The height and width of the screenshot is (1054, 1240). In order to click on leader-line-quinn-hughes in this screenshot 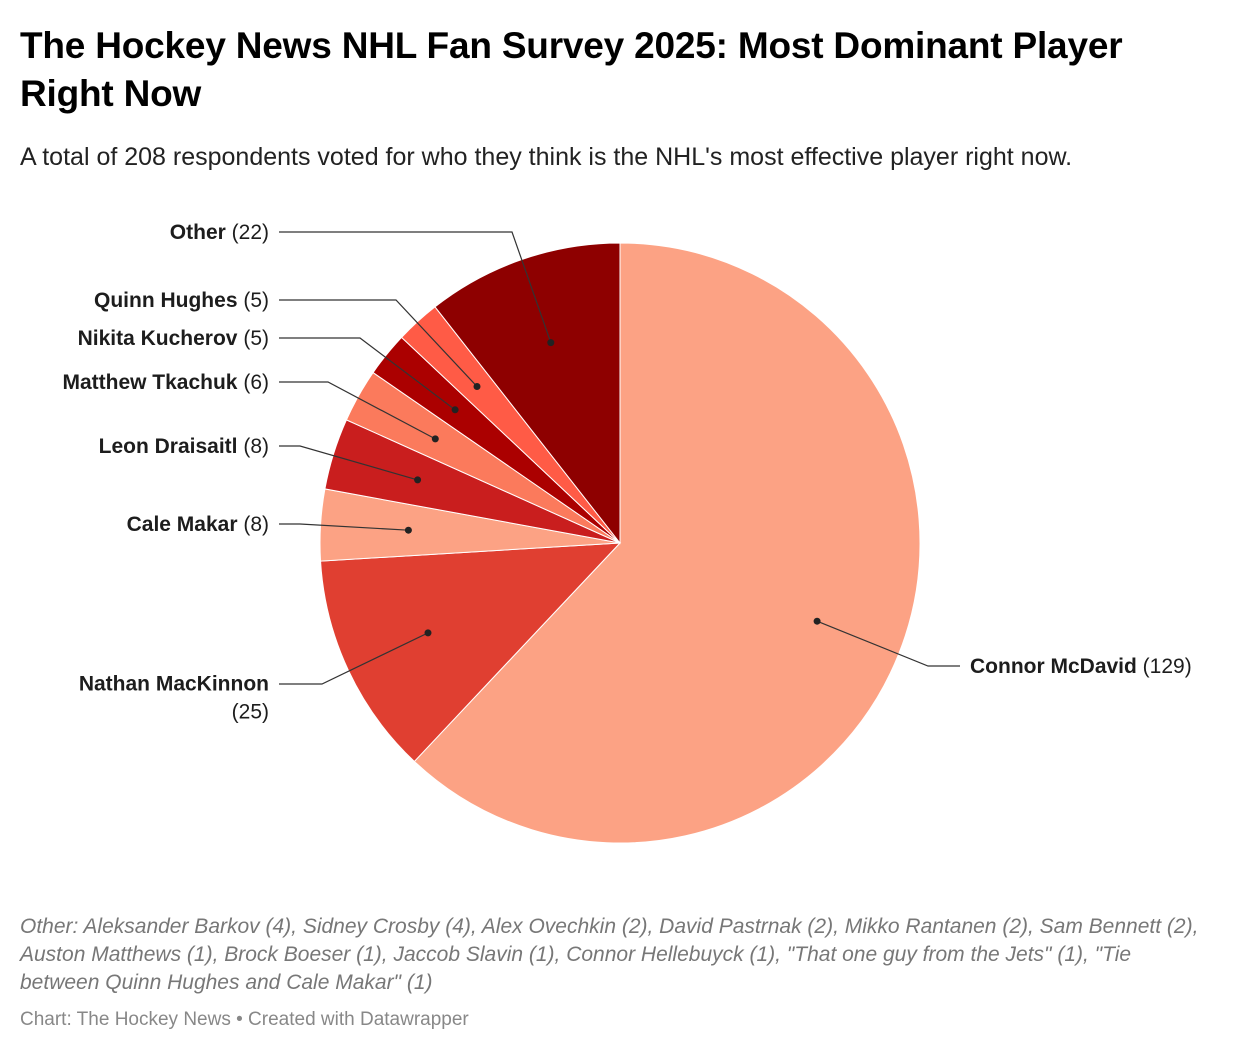, I will do `click(378, 343)`.